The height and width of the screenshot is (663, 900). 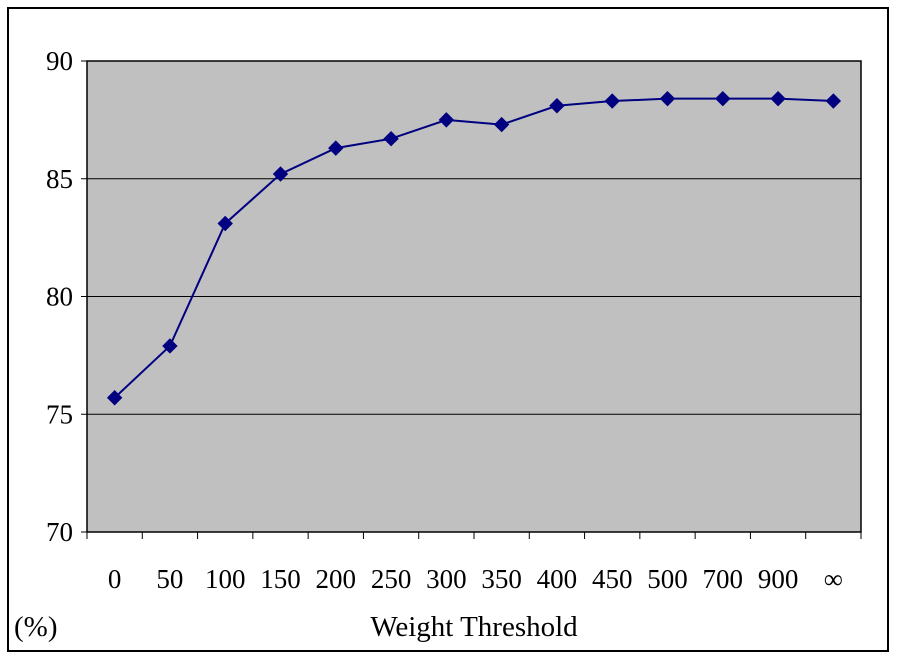 I want to click on x-tick-label: 0, so click(x=115, y=579).